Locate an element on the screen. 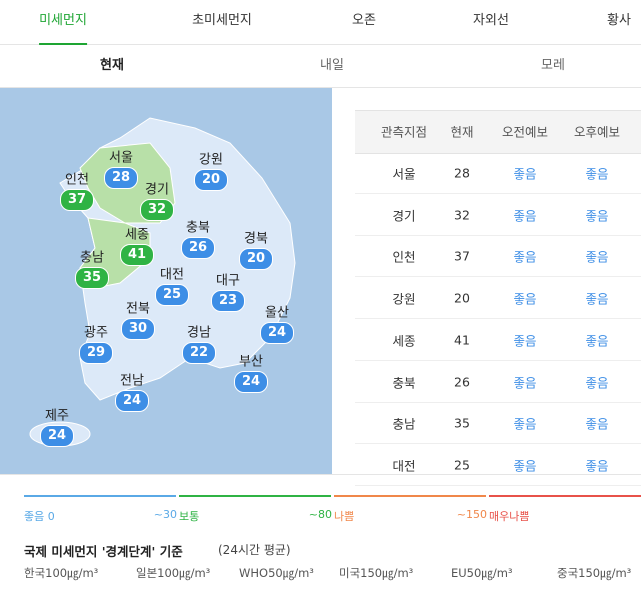 The height and width of the screenshot is (599, 641). legend-level: 나쁨 is located at coordinates (344, 516).